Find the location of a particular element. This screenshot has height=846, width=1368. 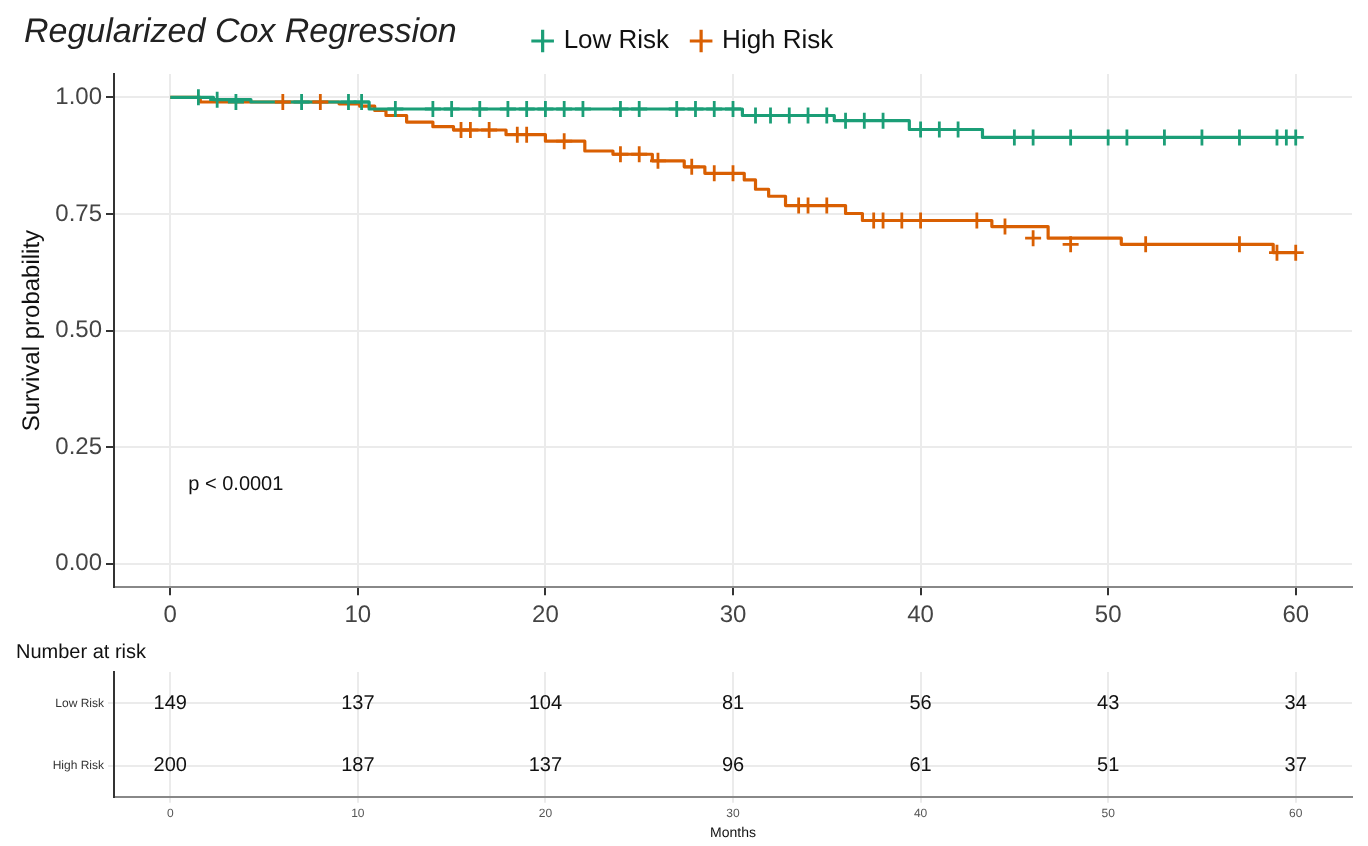

data-label: 187 is located at coordinates (358, 766).